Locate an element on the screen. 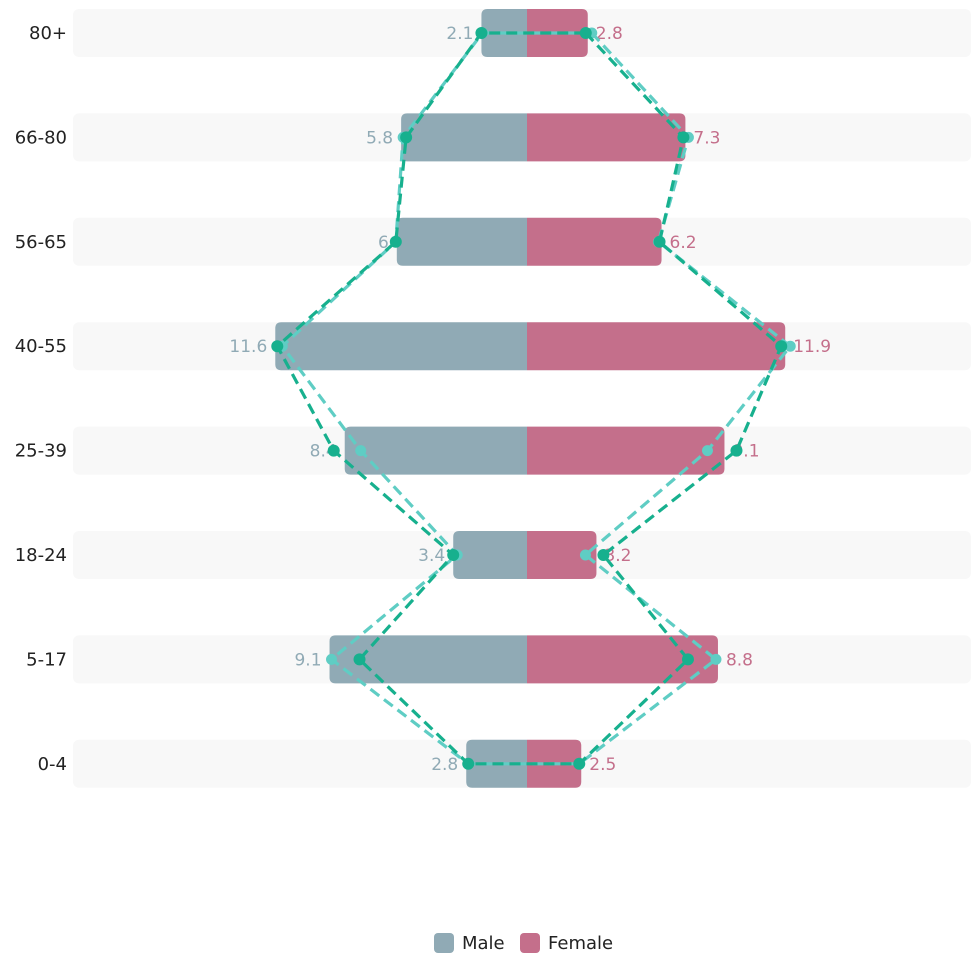 Image resolution: width=971 pixels, height=955 pixels. category-label: 18-24 is located at coordinates (41, 555).